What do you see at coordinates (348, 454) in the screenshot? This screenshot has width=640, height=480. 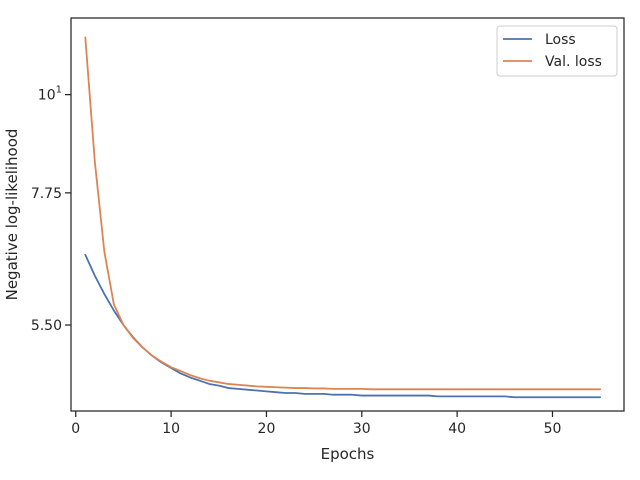 I see `x-axis-label: Epochs` at bounding box center [348, 454].